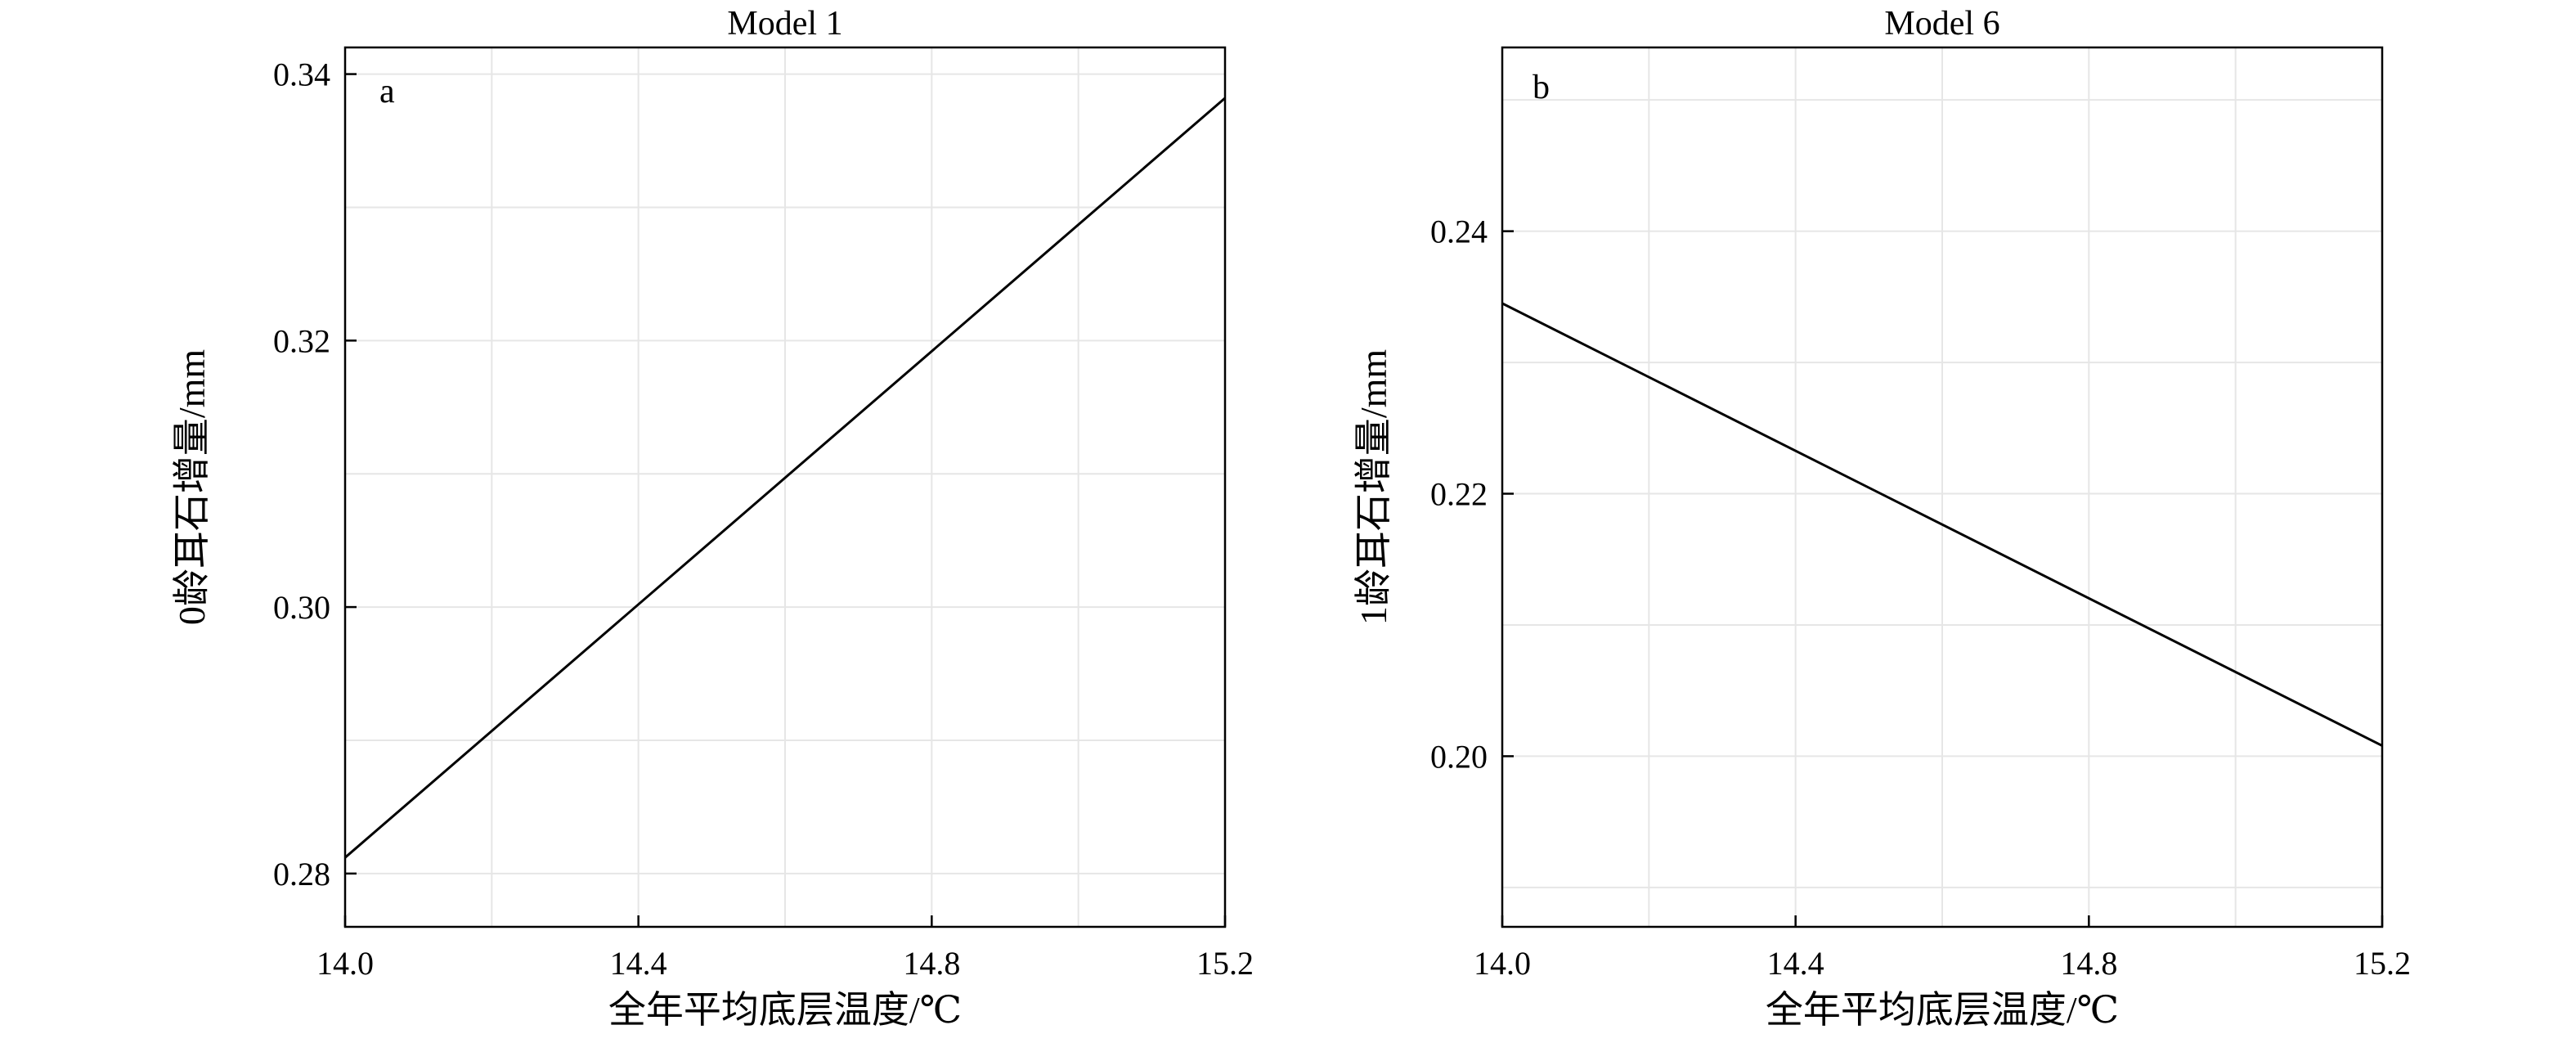 The width and height of the screenshot is (2576, 1043). Describe the element at coordinates (301, 874) in the screenshot. I see `y-tick-label: 0.28` at that location.